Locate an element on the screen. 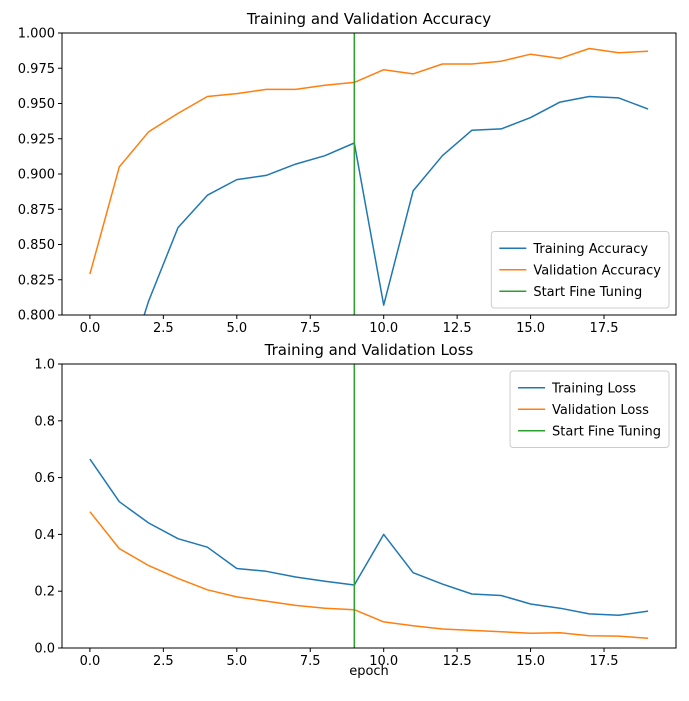 The width and height of the screenshot is (689, 701). x-axis-label: epoch is located at coordinates (369, 671).